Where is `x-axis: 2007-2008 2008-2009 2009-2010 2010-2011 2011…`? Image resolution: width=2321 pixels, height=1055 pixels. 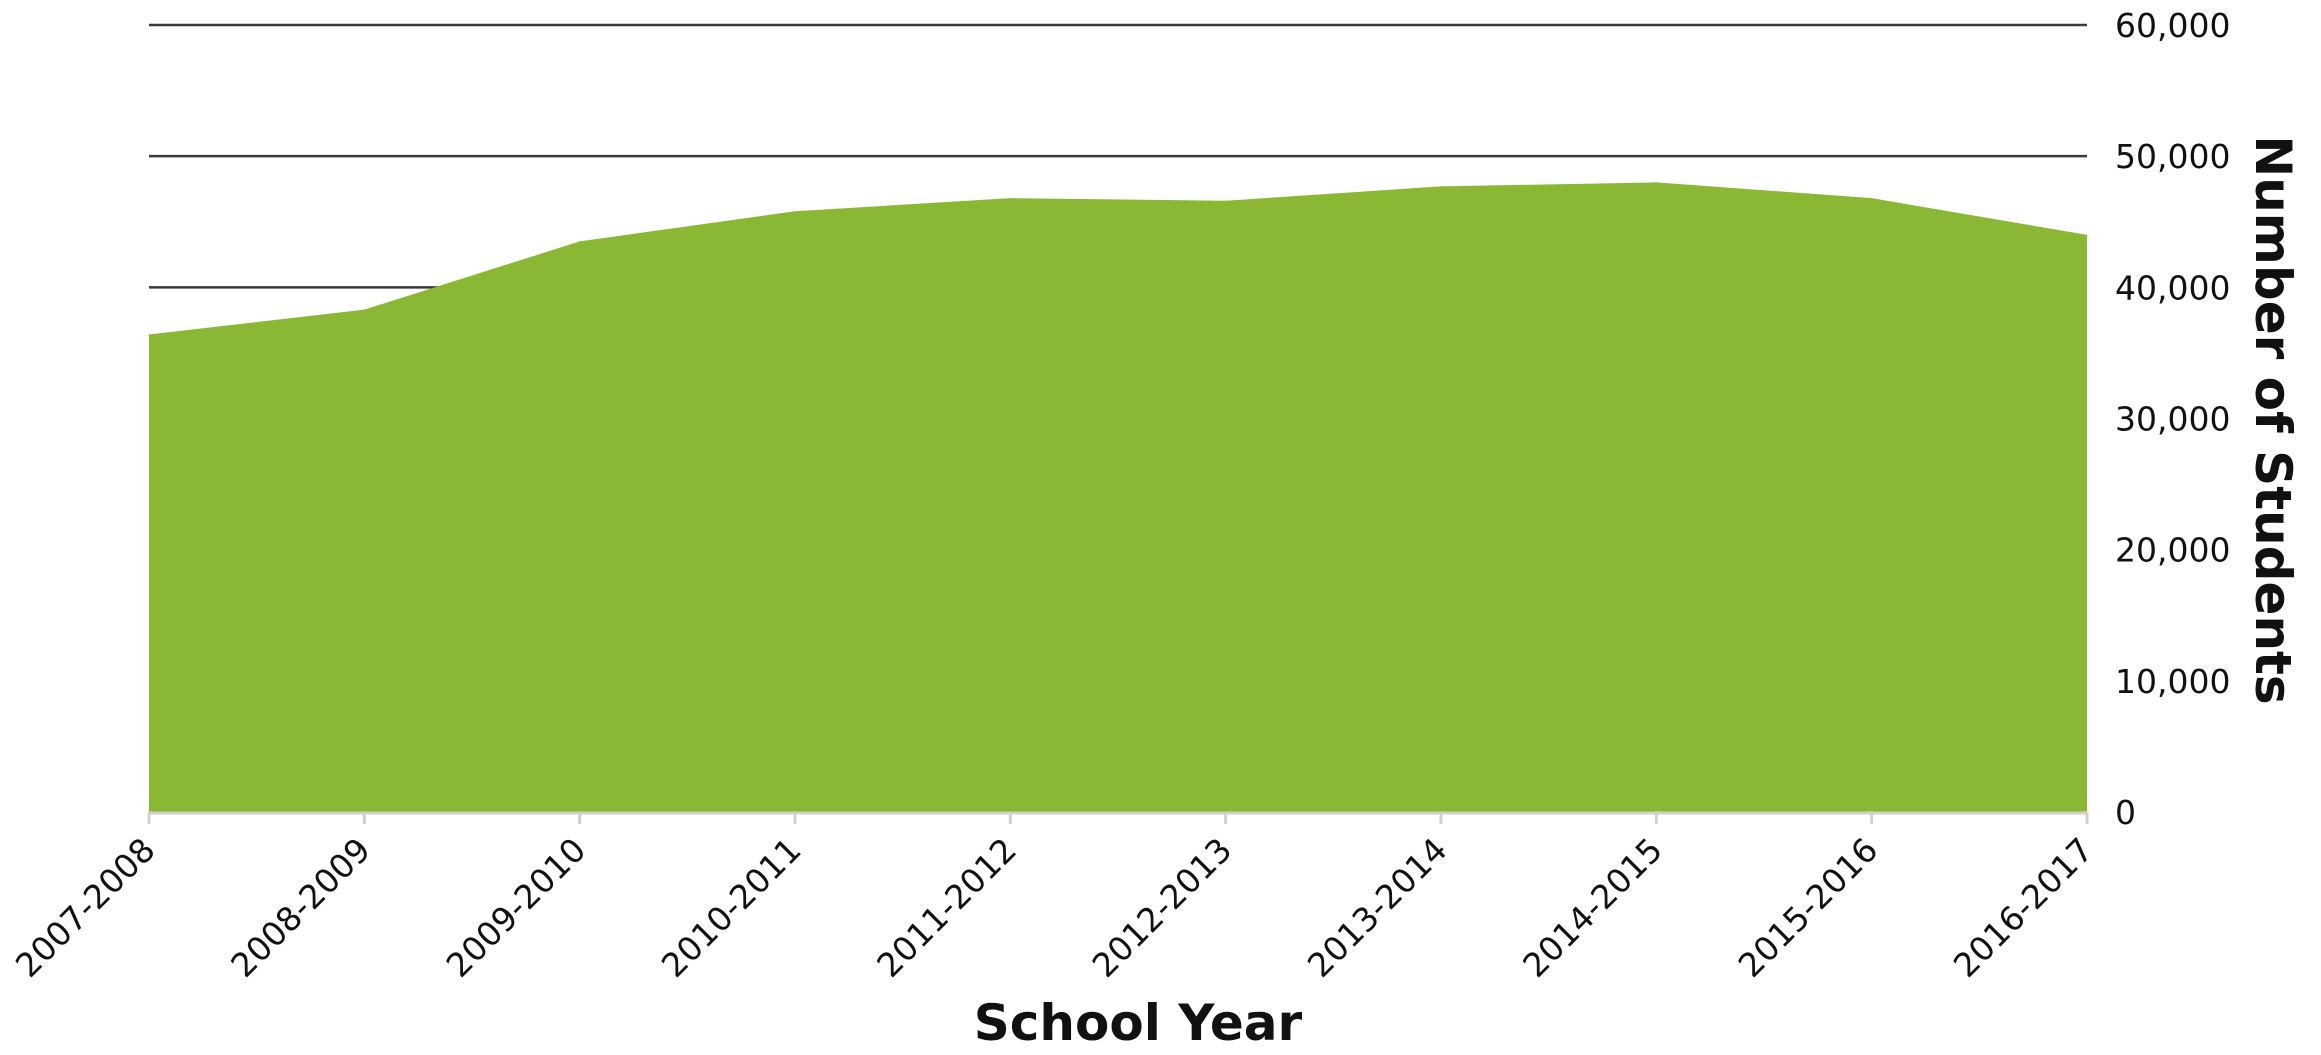
x-axis: 2007-2008 2008-2009 2009-2010 2010-2011 2011… is located at coordinates (1054, 898).